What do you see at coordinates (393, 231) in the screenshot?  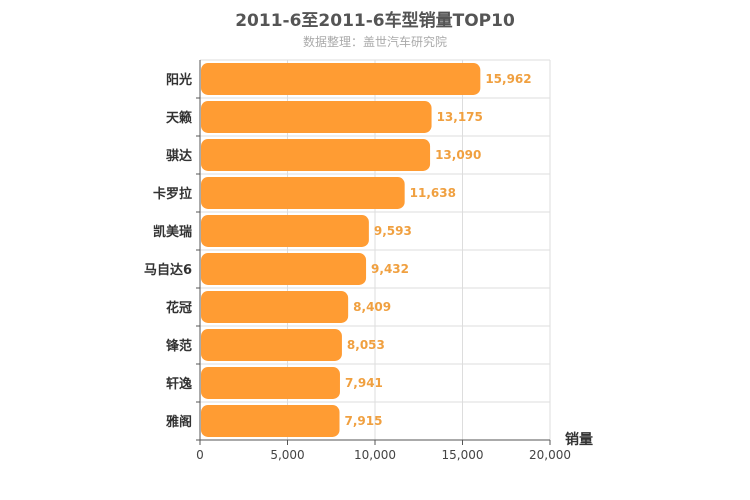 I see `data-label: 9,593` at bounding box center [393, 231].